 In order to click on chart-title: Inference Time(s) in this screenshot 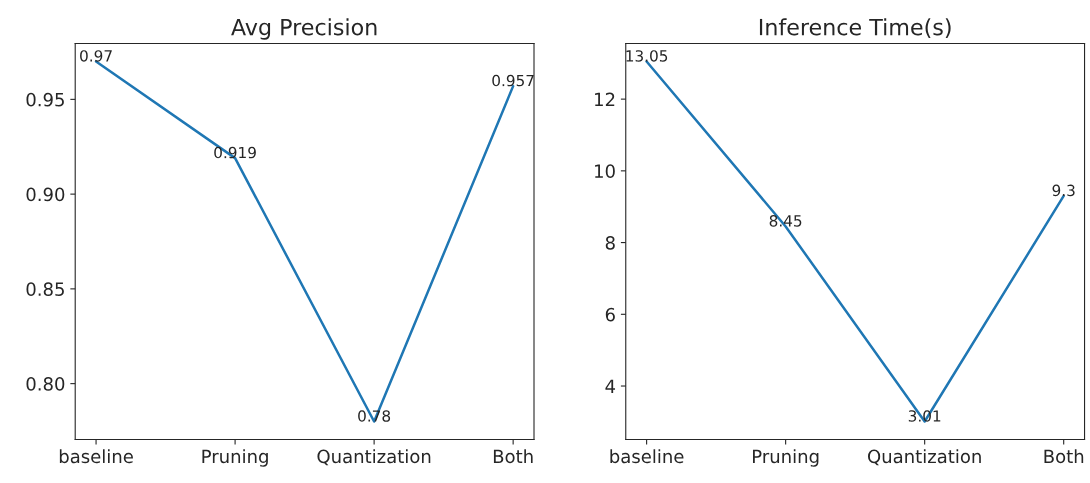, I will do `click(855, 28)`.